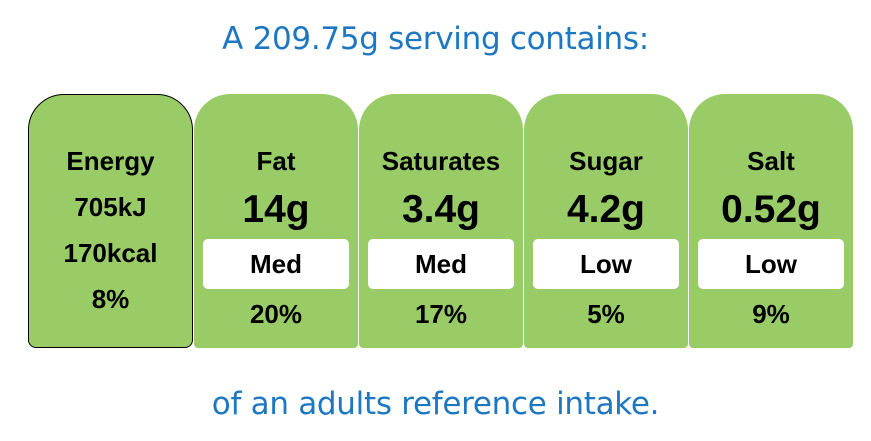  What do you see at coordinates (276, 161) in the screenshot?
I see `nutrient-label: Fat` at bounding box center [276, 161].